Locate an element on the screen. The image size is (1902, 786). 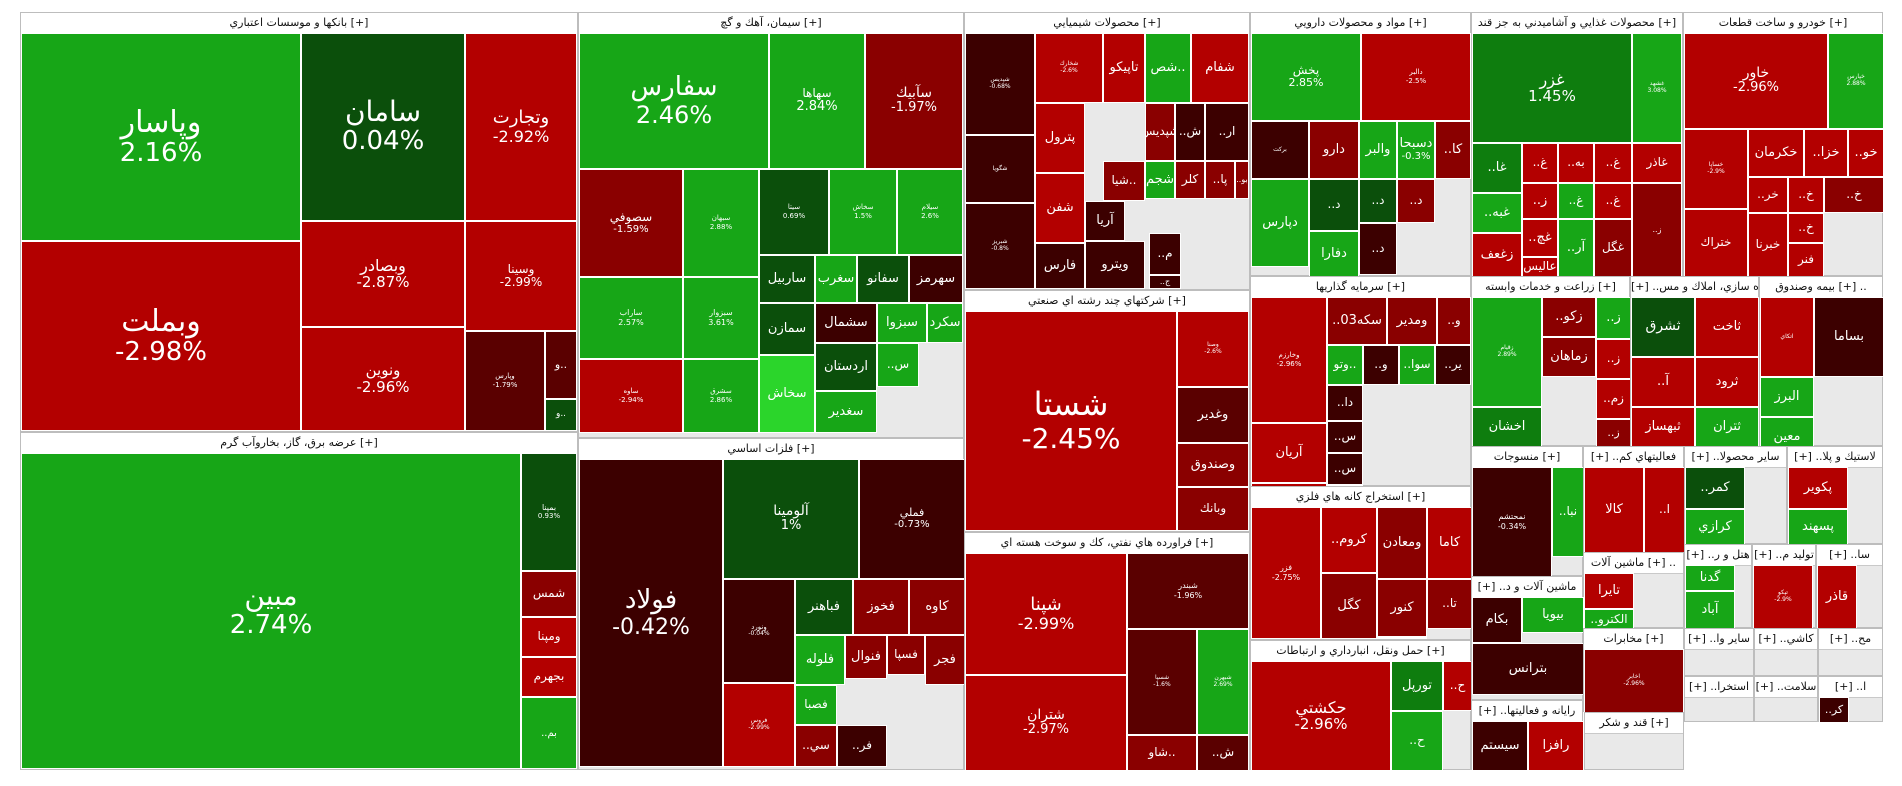
stock-tile: خكرمان is located at coordinates (1776, 153).